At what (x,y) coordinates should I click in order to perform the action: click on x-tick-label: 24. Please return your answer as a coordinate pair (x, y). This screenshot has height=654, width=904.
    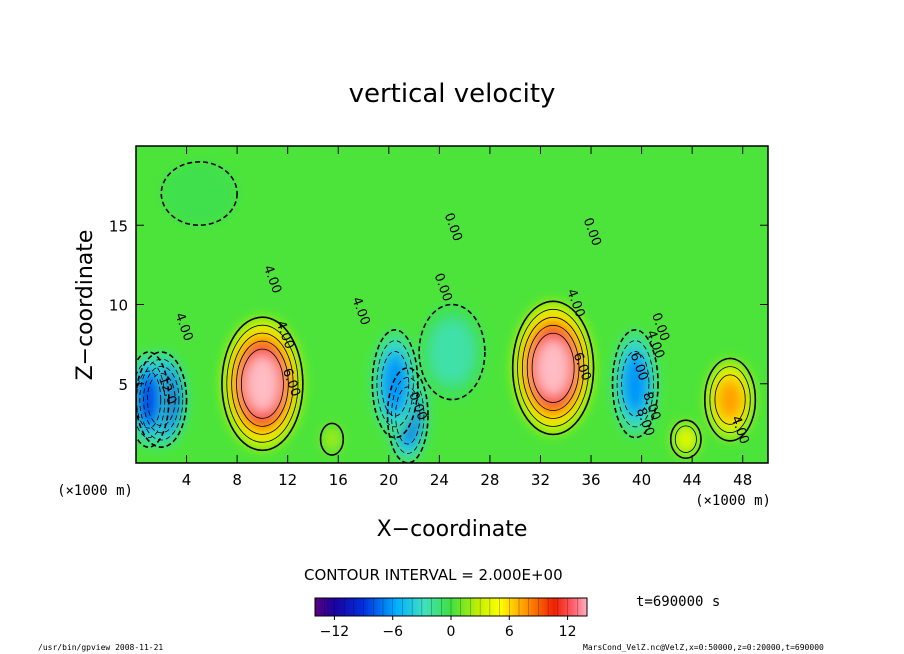
    Looking at the image, I should click on (439, 480).